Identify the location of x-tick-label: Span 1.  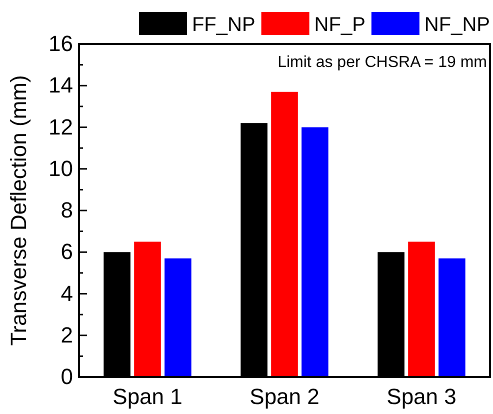
(147, 397).